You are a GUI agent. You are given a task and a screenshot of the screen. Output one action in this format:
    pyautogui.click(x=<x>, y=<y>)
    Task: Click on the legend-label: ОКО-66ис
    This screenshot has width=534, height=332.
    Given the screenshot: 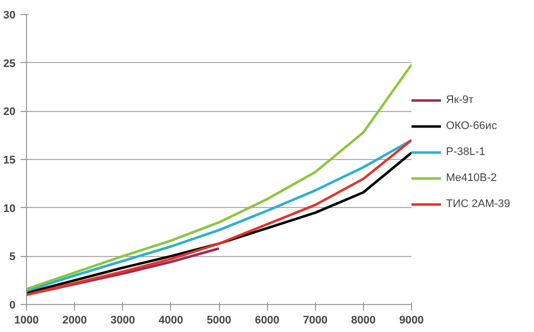 What is the action you would take?
    pyautogui.click(x=471, y=126)
    